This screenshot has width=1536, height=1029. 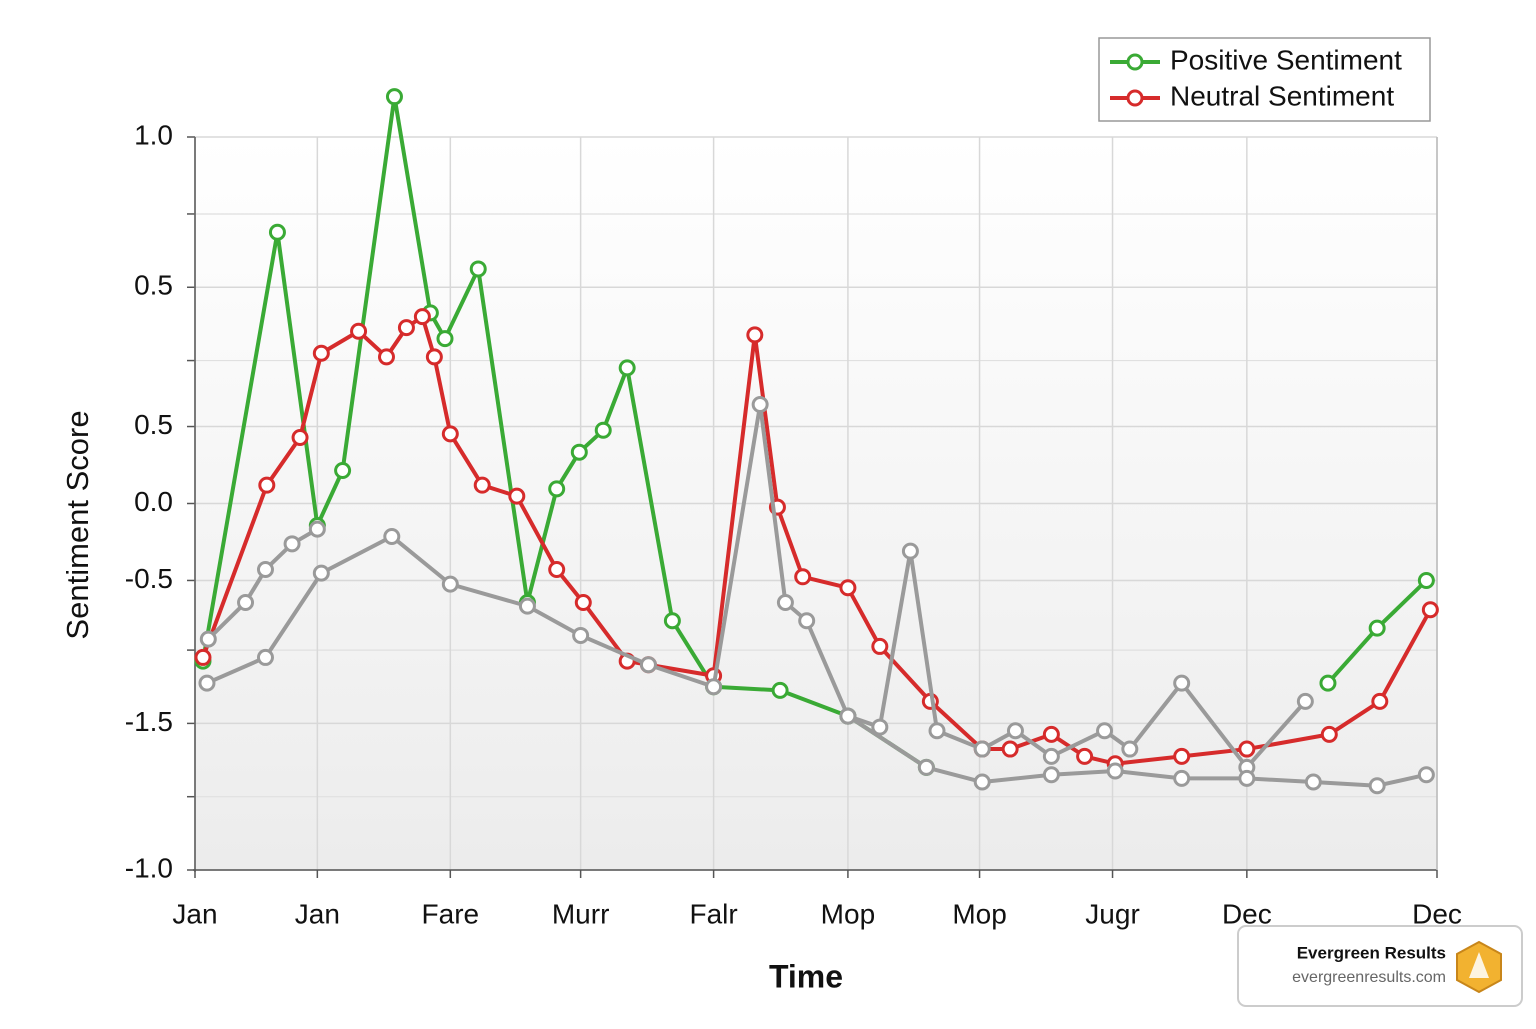 What do you see at coordinates (149, 721) in the screenshot?
I see `y-tick-label: -1.5` at bounding box center [149, 721].